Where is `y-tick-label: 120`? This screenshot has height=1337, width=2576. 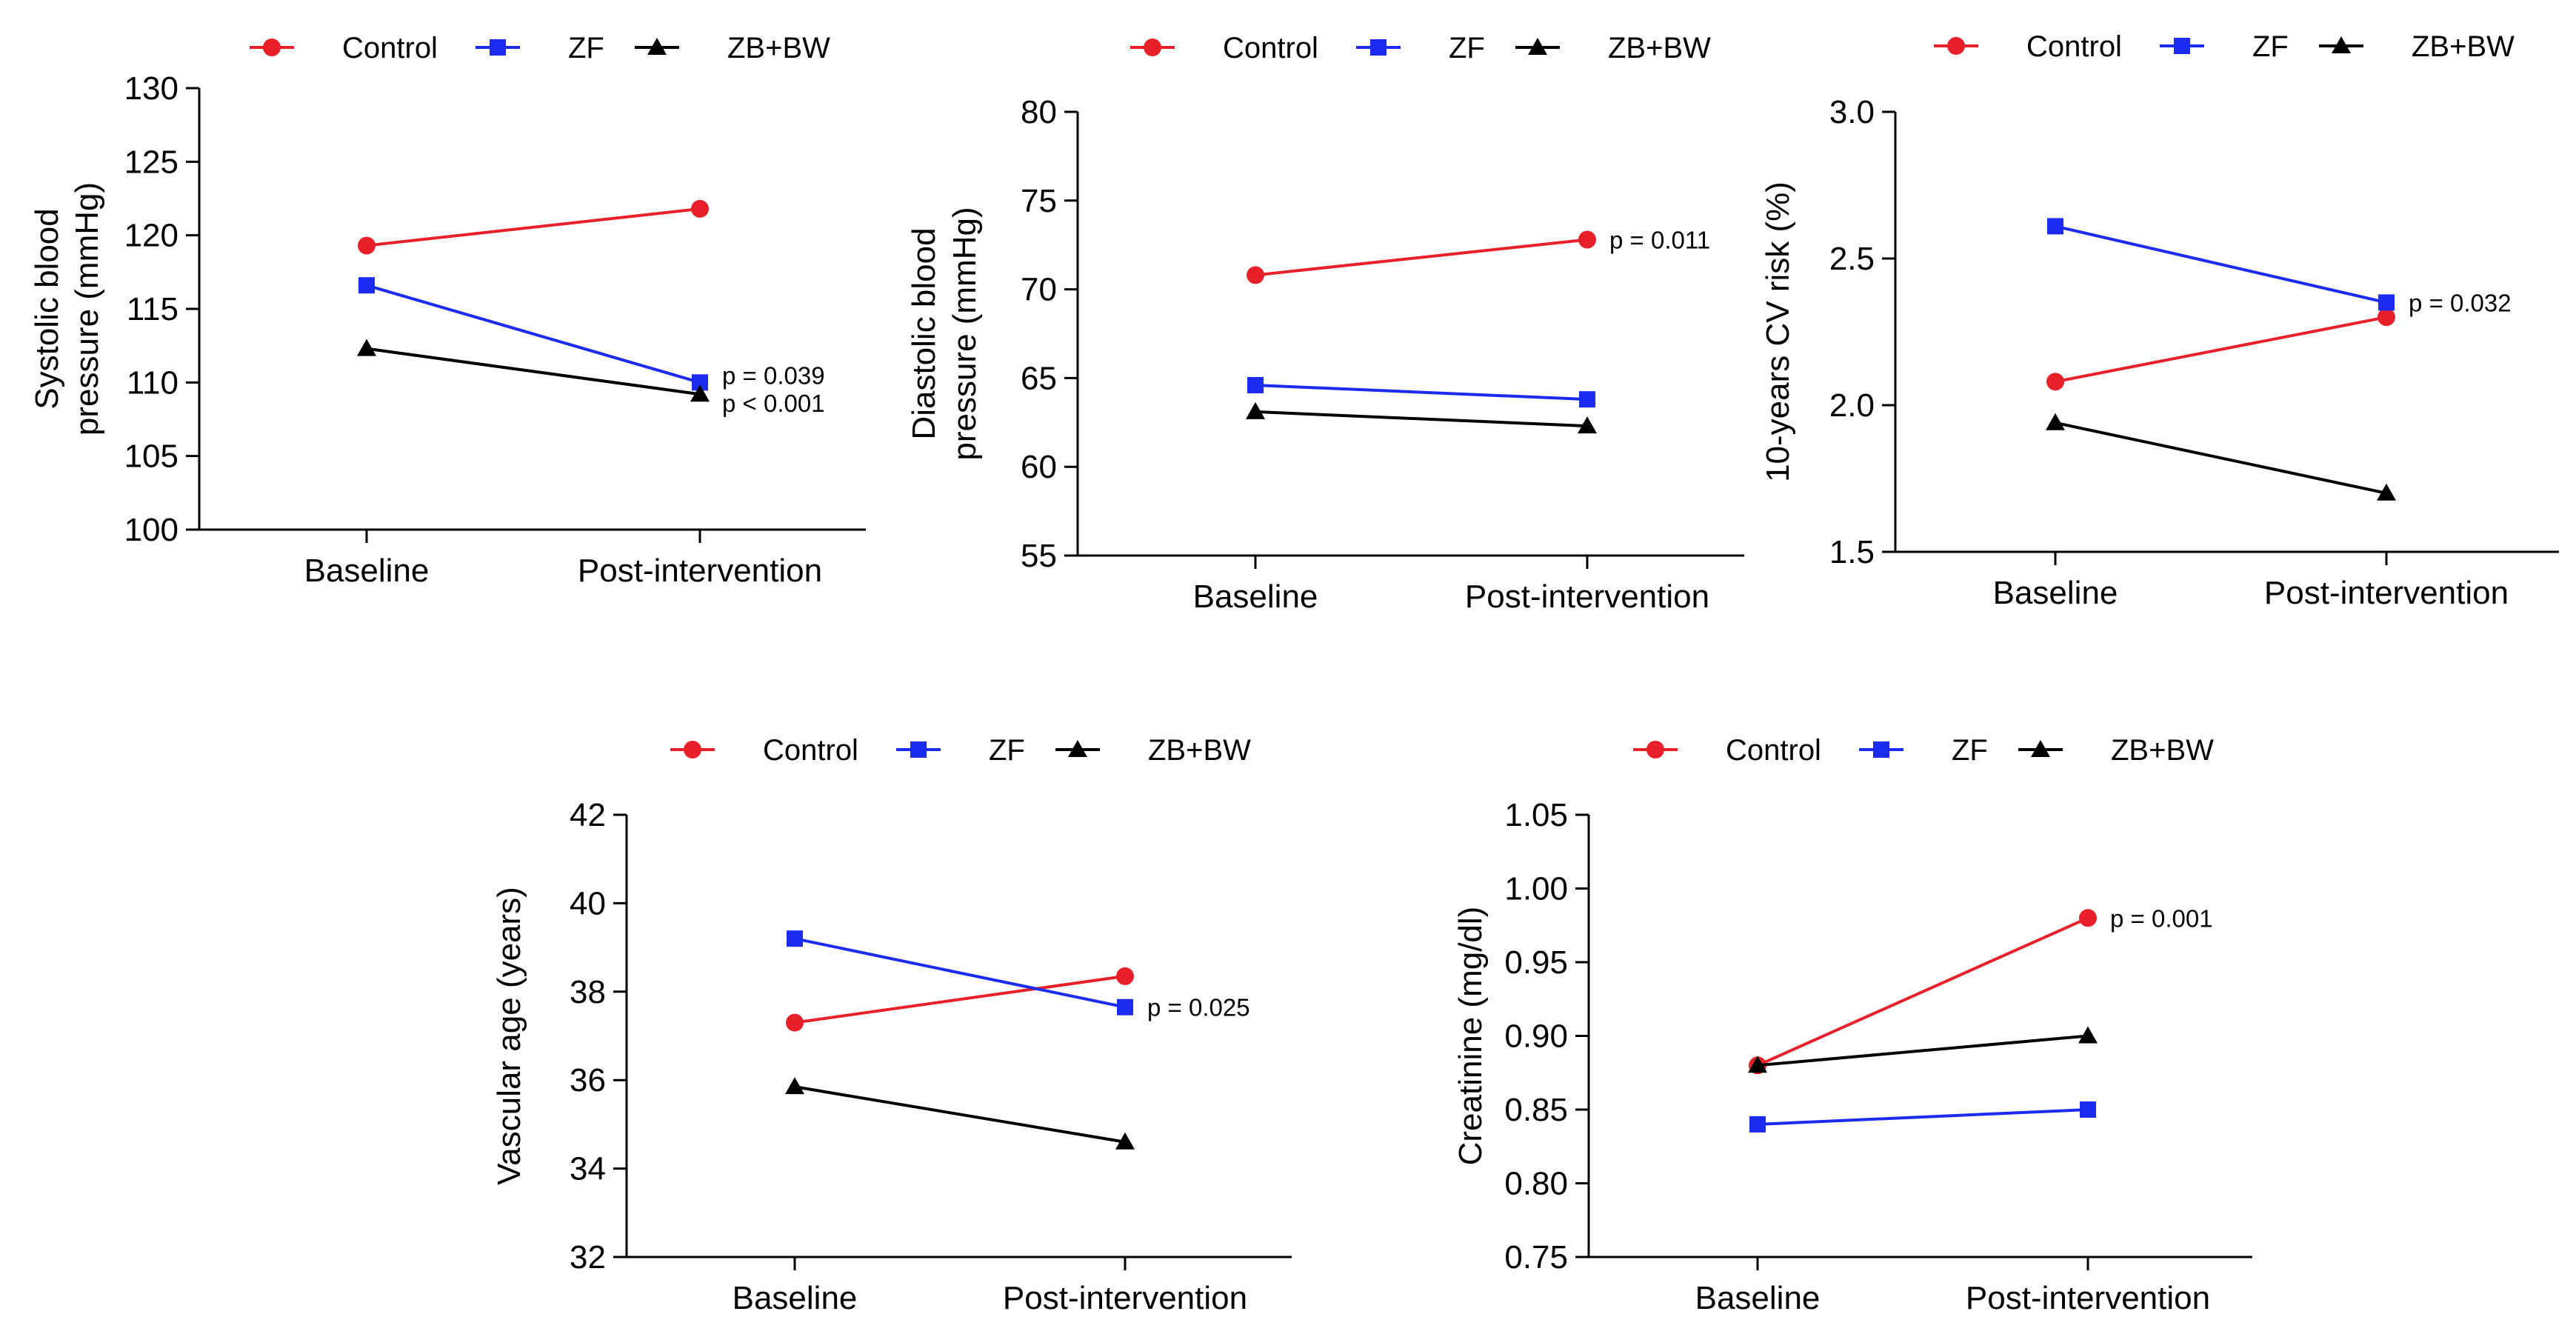
y-tick-label: 120 is located at coordinates (151, 236).